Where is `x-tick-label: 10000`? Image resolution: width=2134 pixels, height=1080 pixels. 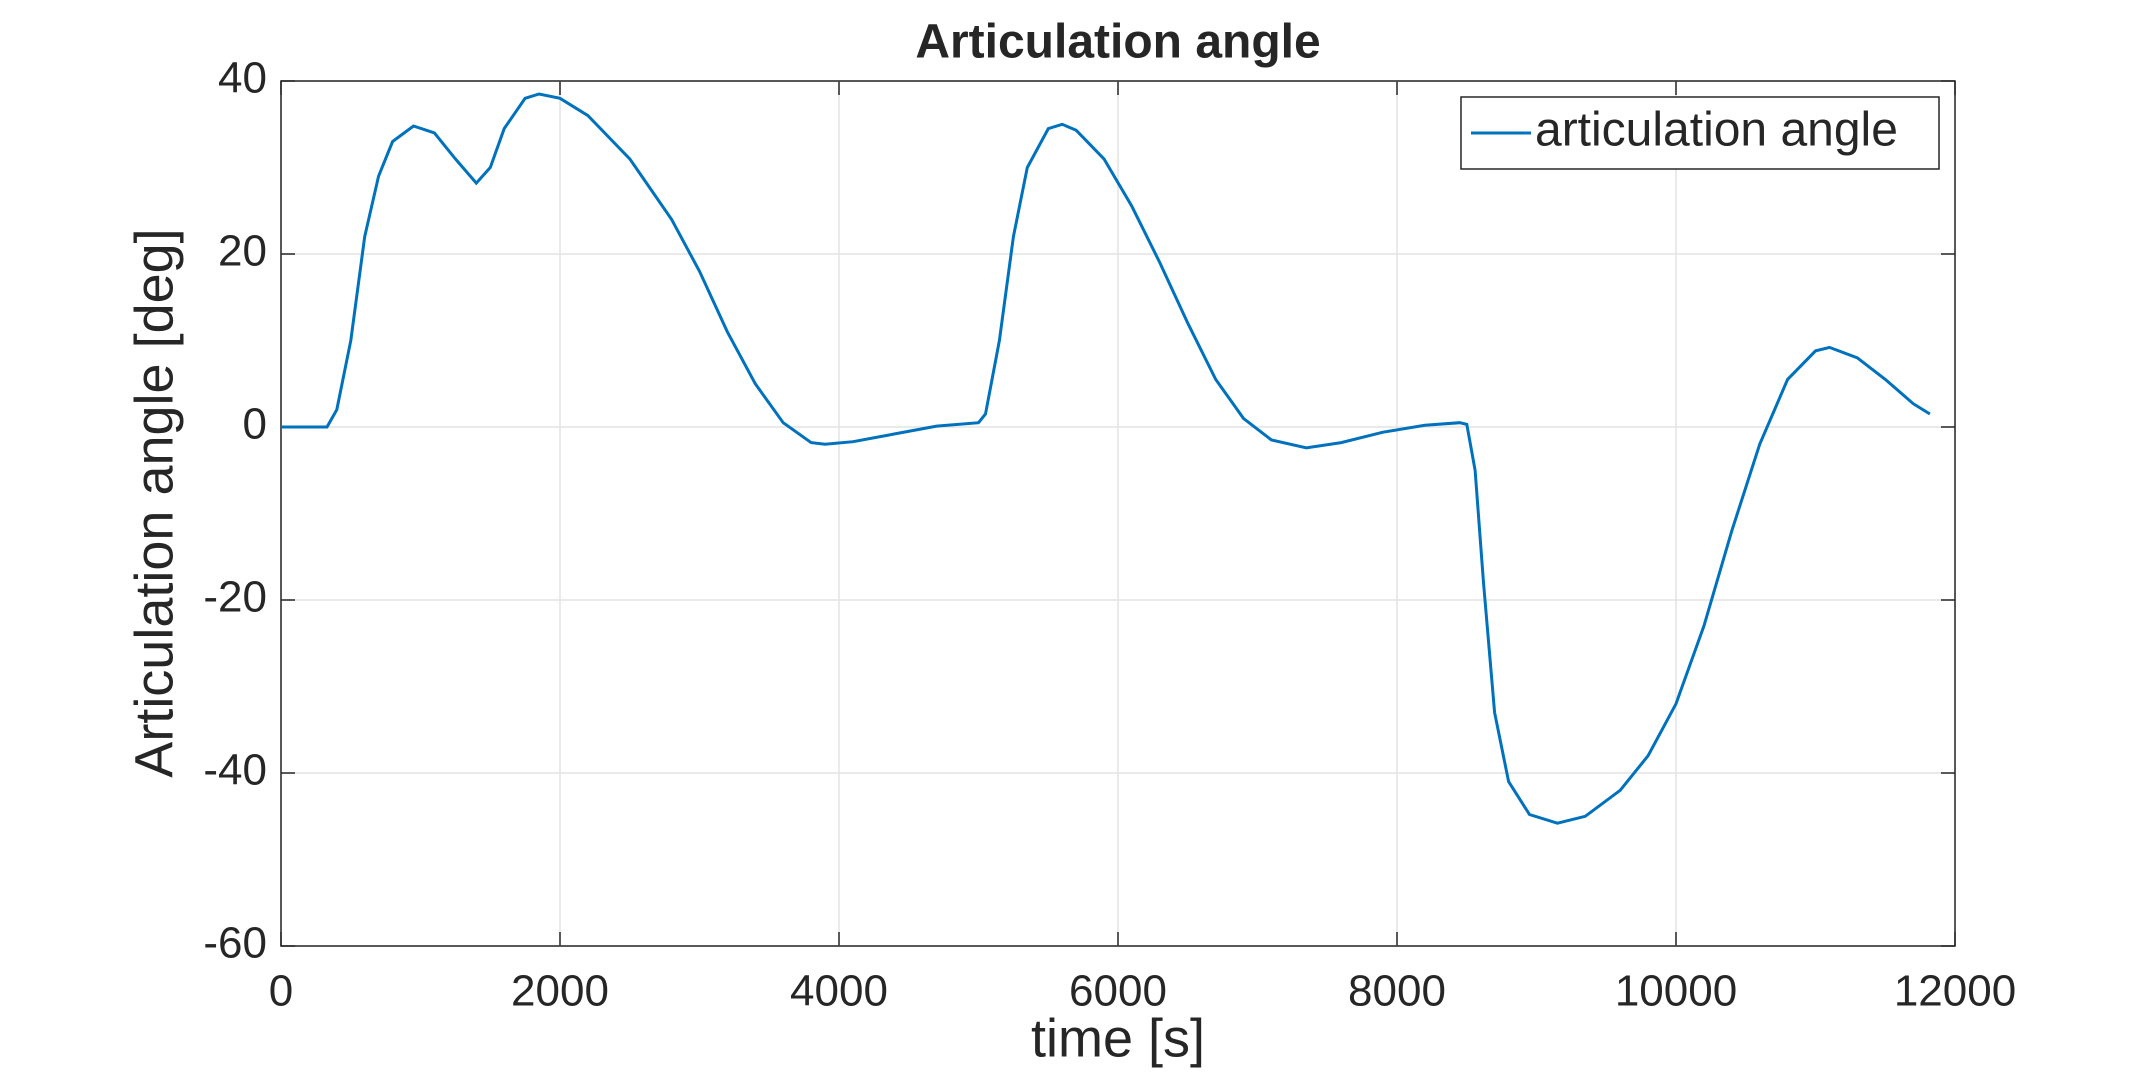 x-tick-label: 10000 is located at coordinates (1676, 991).